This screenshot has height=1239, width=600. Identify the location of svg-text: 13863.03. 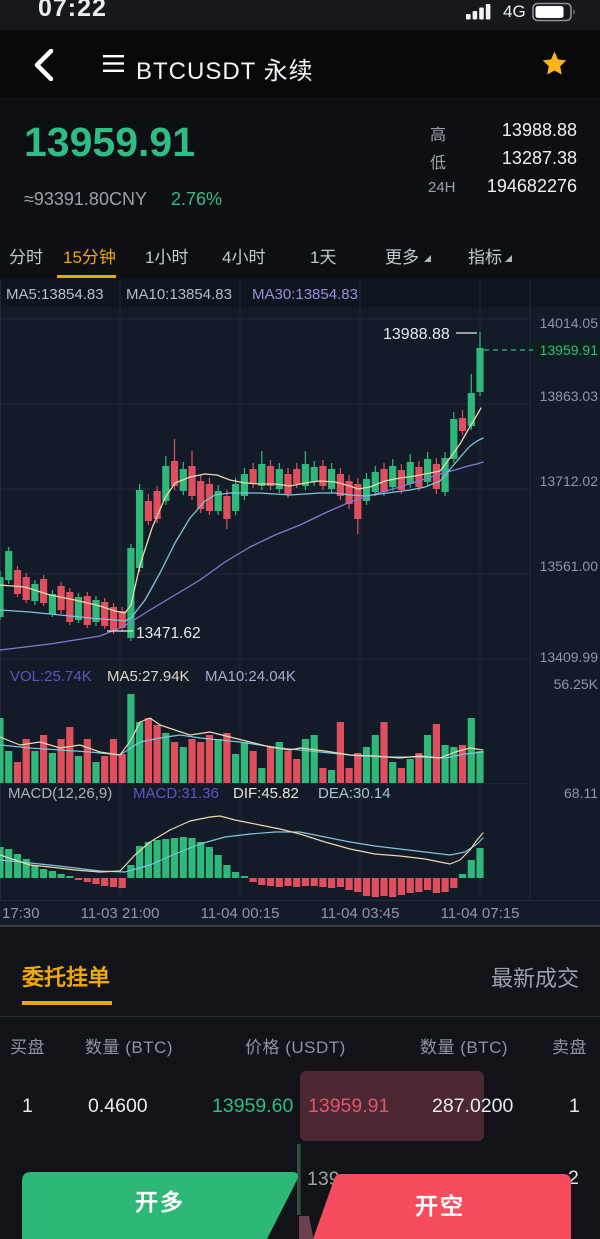
(569, 396).